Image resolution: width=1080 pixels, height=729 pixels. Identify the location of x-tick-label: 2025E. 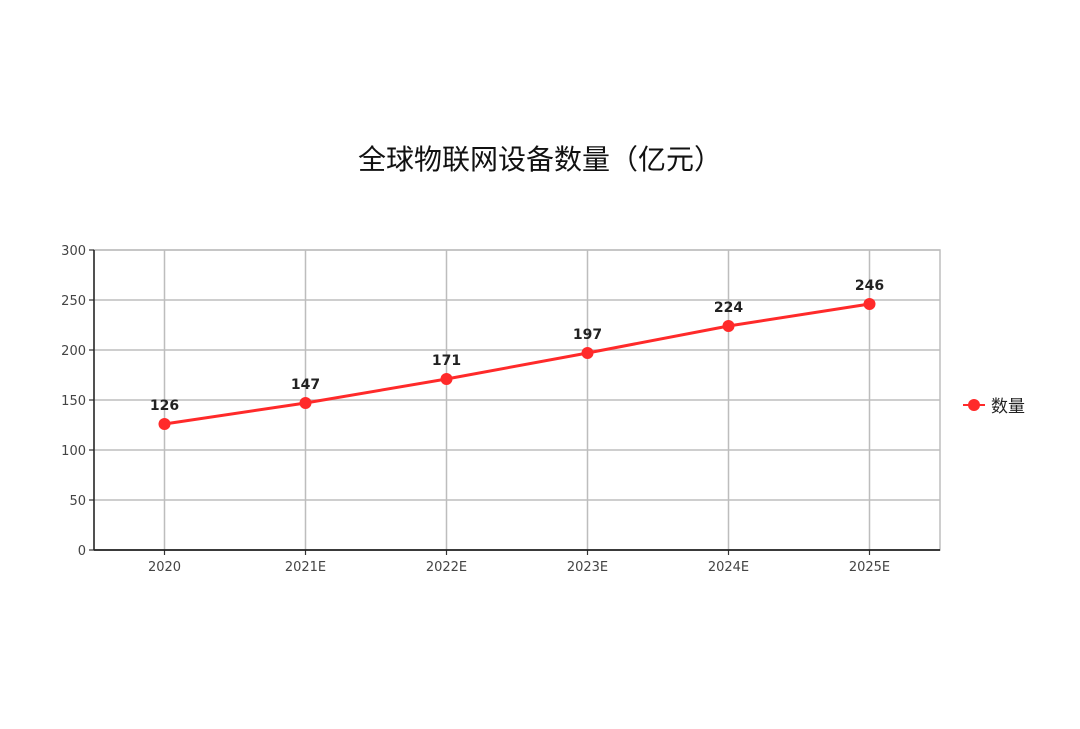
(869, 567).